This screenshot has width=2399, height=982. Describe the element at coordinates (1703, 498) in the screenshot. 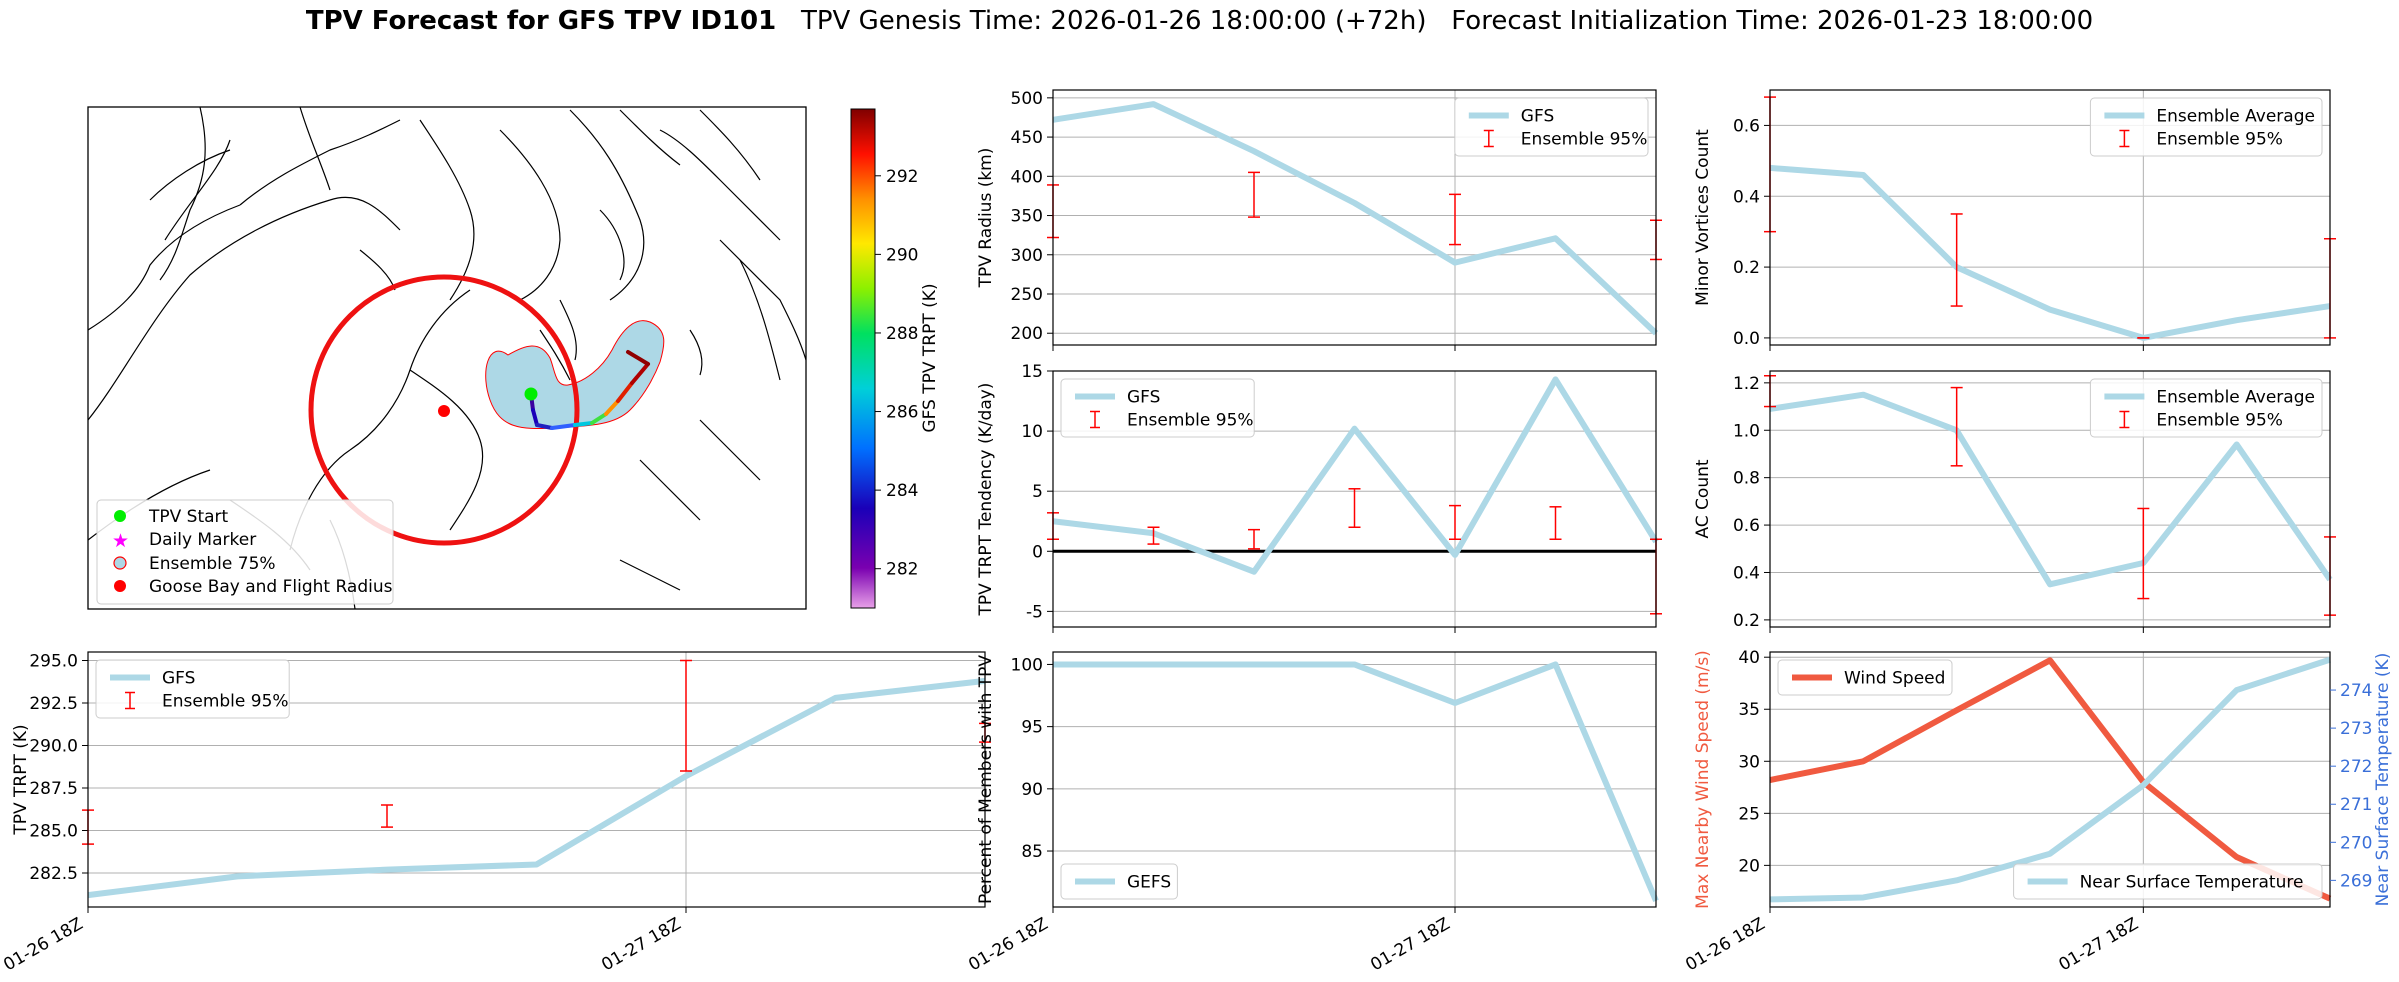

I see `y-axis-label: AC Count` at that location.